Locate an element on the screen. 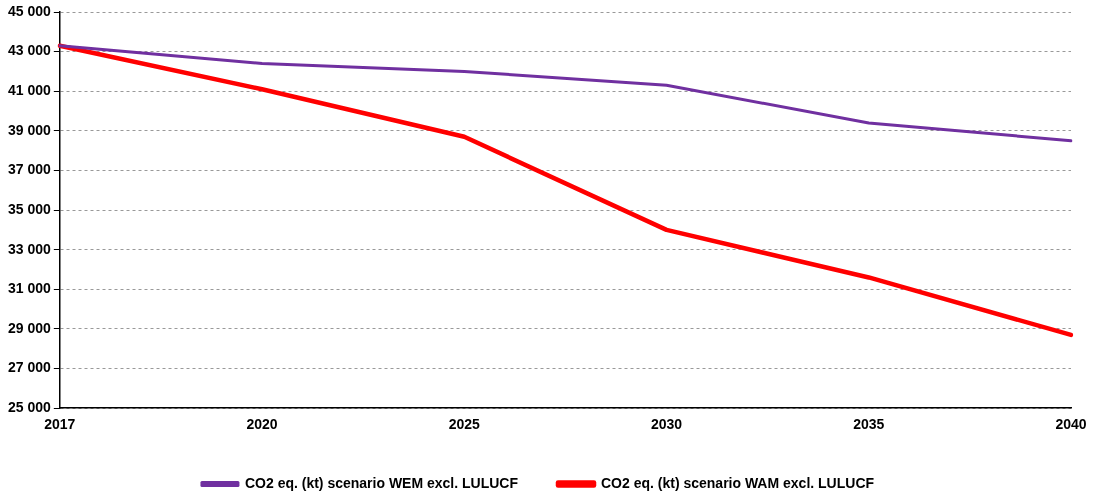 The image size is (1096, 503). legend-label: CO2 eq. (kt) scenario WAM excl. LULUCF is located at coordinates (738, 482).